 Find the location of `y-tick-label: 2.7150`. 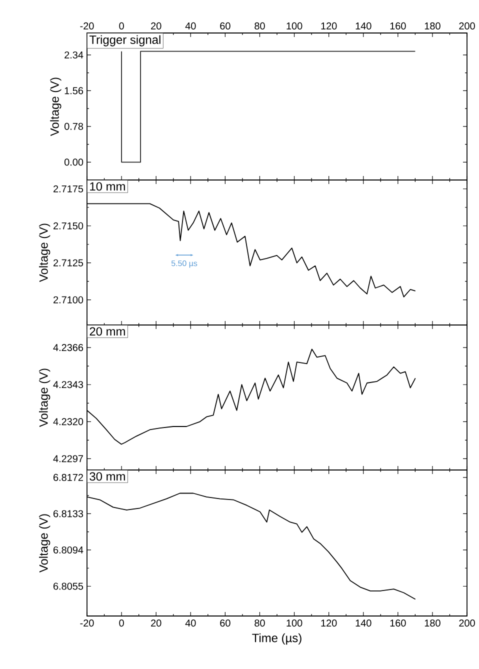

y-tick-label: 2.7150 is located at coordinates (69, 226).